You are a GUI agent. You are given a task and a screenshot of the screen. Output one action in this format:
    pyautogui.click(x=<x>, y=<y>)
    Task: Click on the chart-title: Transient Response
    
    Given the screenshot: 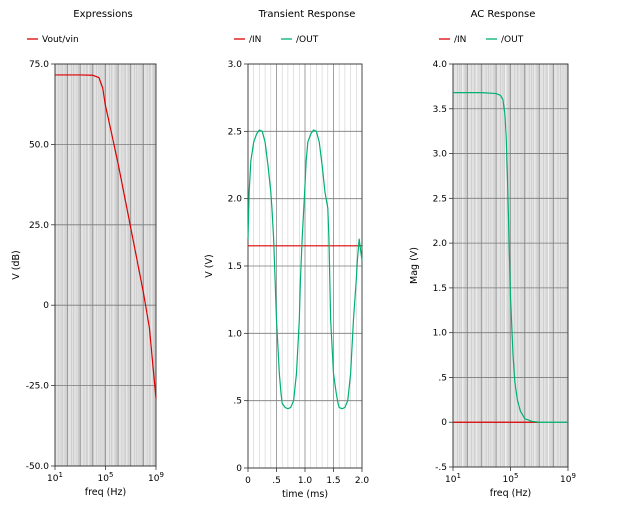 What is the action you would take?
    pyautogui.click(x=307, y=14)
    